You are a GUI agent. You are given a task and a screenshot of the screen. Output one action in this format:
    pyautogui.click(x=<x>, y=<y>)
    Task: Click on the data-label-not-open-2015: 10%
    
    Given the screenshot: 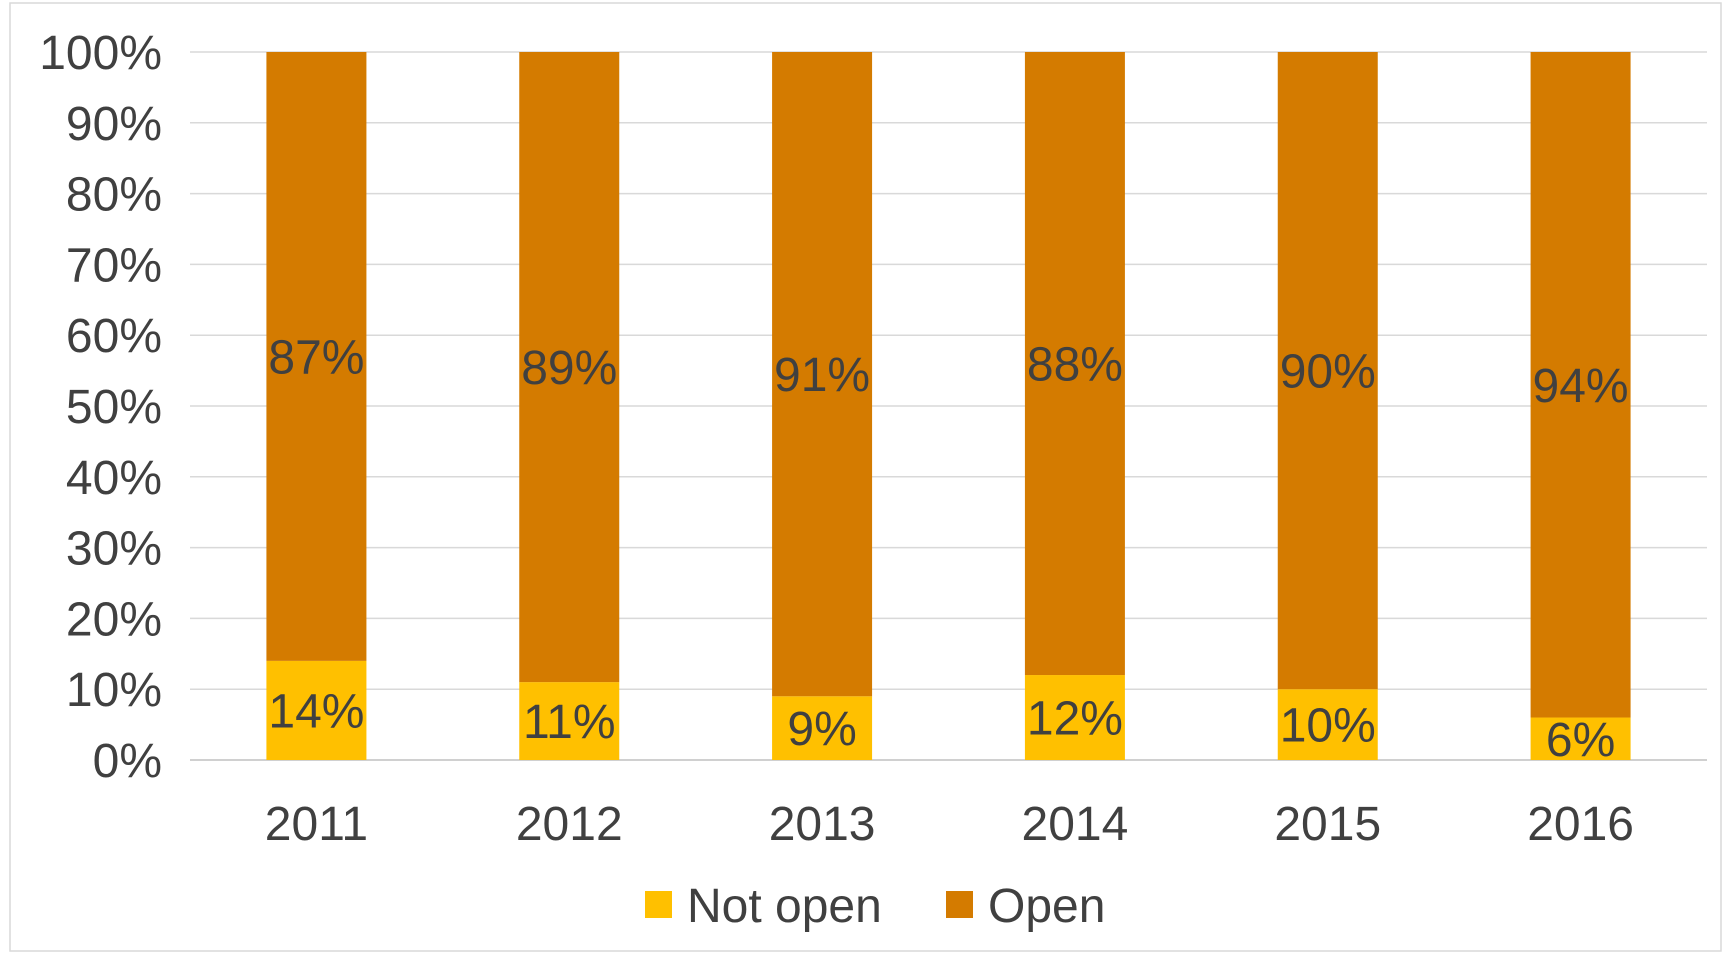 What is the action you would take?
    pyautogui.click(x=1328, y=726)
    